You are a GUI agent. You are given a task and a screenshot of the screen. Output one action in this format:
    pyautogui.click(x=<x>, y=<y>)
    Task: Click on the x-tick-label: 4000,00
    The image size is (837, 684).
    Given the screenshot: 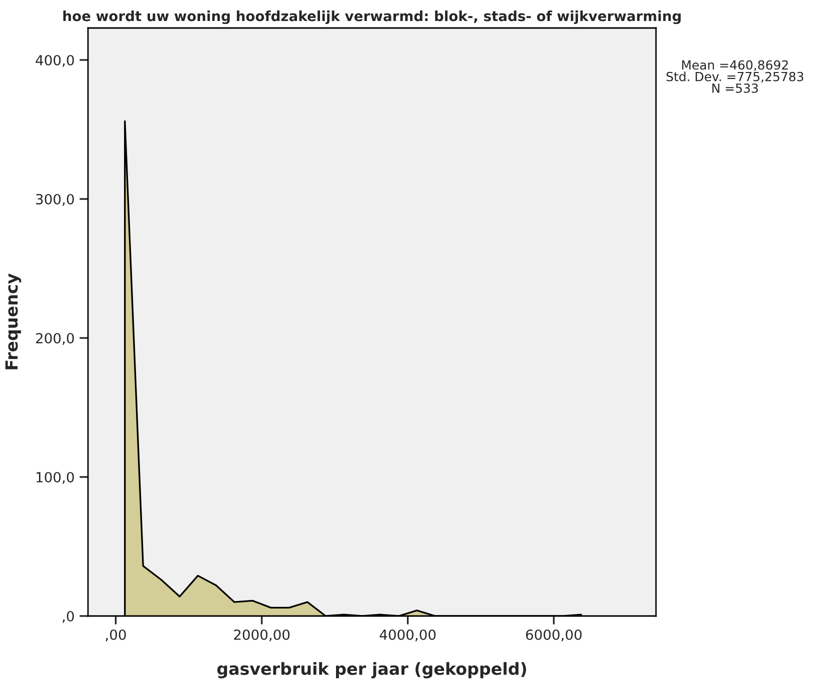 What is the action you would take?
    pyautogui.click(x=408, y=635)
    